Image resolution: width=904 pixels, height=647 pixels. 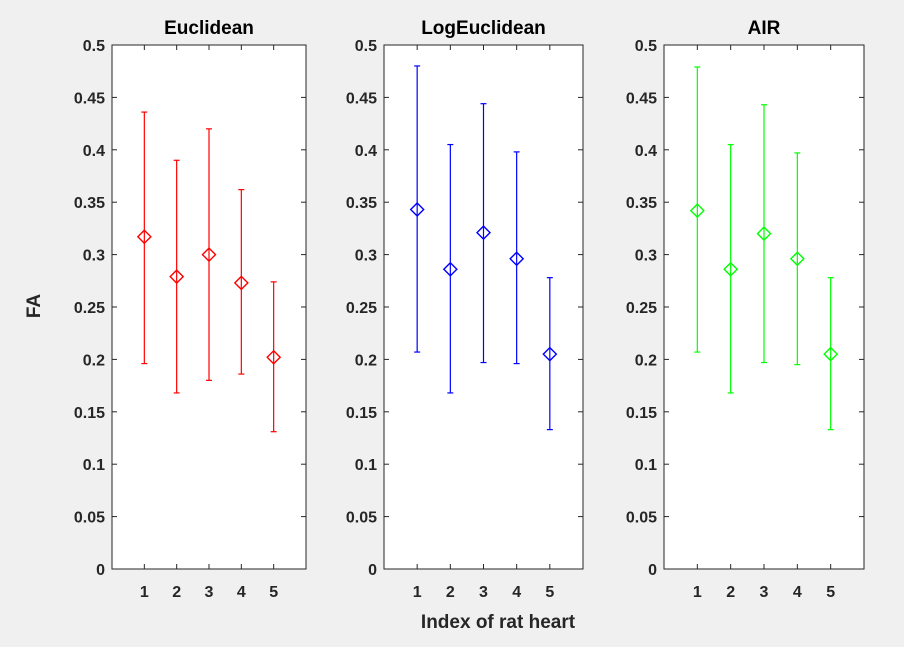 I want to click on y-axis-label: FA, so click(x=34, y=306).